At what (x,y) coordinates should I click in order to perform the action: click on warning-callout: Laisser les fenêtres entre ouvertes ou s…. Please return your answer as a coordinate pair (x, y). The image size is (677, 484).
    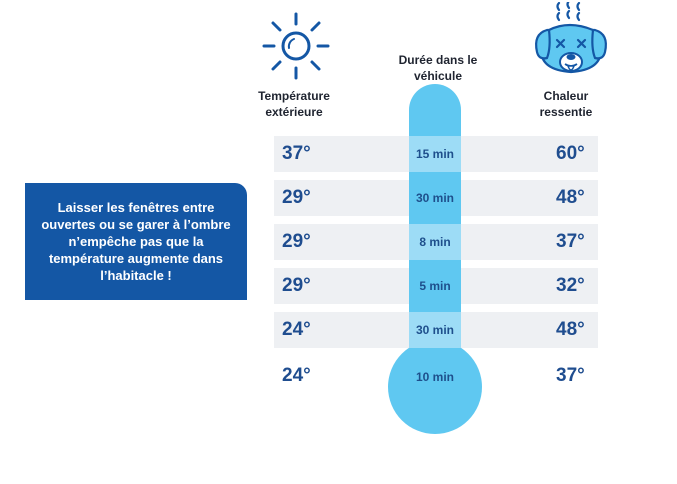
    Looking at the image, I should click on (136, 241).